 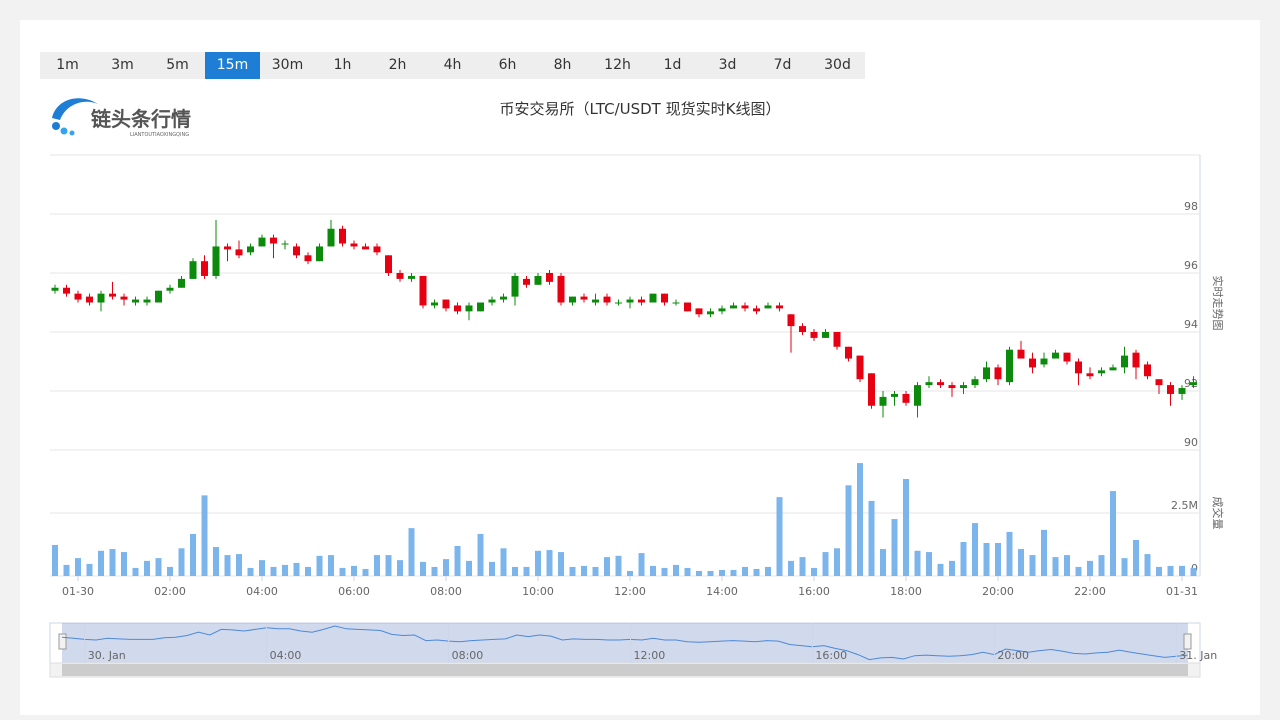 What do you see at coordinates (262, 591) in the screenshot?
I see `x-tick-label: 04:00` at bounding box center [262, 591].